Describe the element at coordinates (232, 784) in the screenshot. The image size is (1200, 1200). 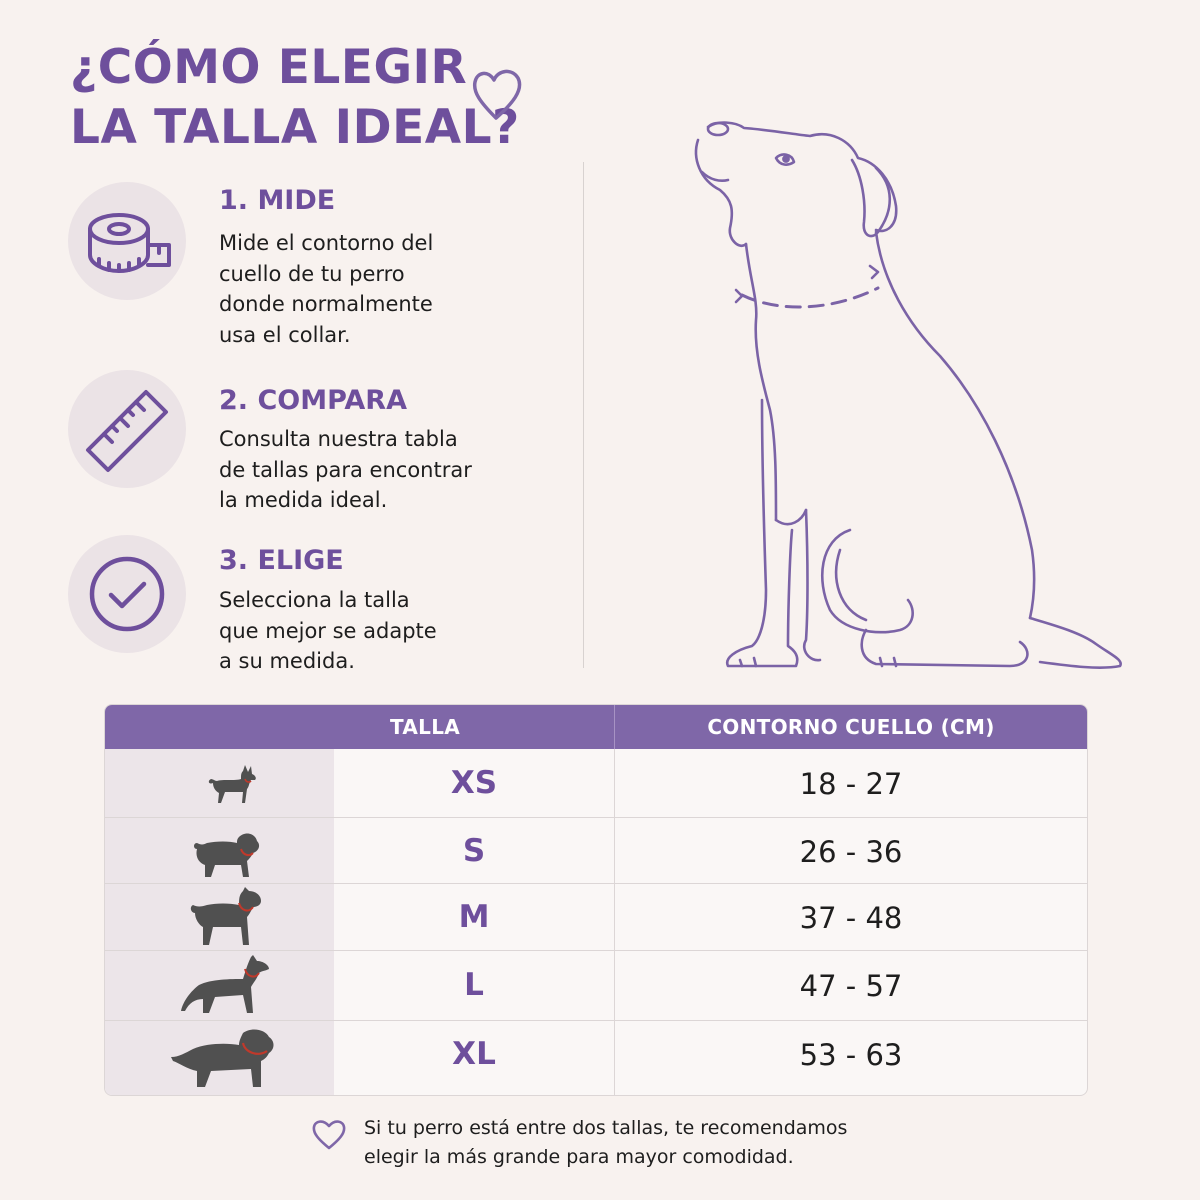
I see `chihuahua-icon` at that location.